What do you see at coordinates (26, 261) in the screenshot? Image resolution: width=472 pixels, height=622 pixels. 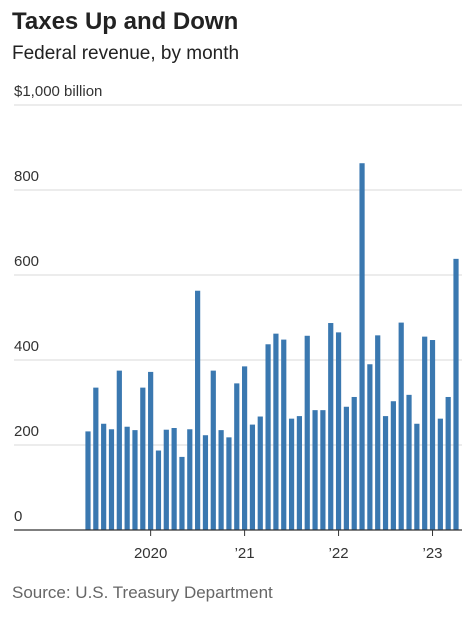 I see `y-tick-label: 600` at bounding box center [26, 261].